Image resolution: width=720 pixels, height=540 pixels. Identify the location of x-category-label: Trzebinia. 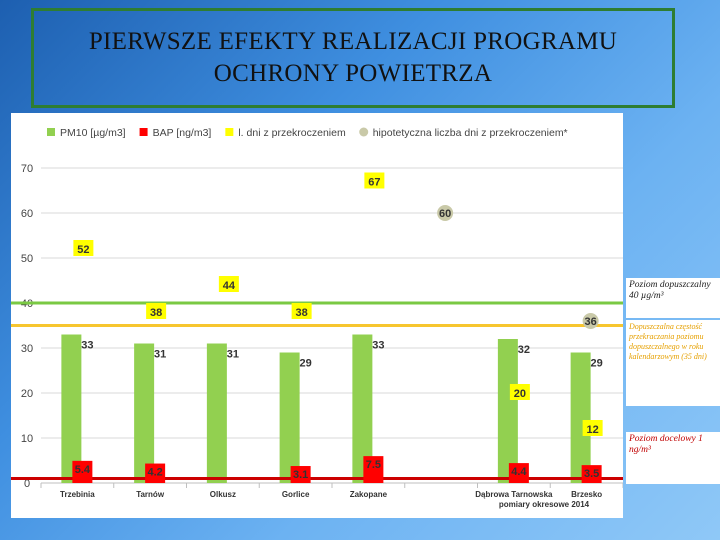
(77, 494).